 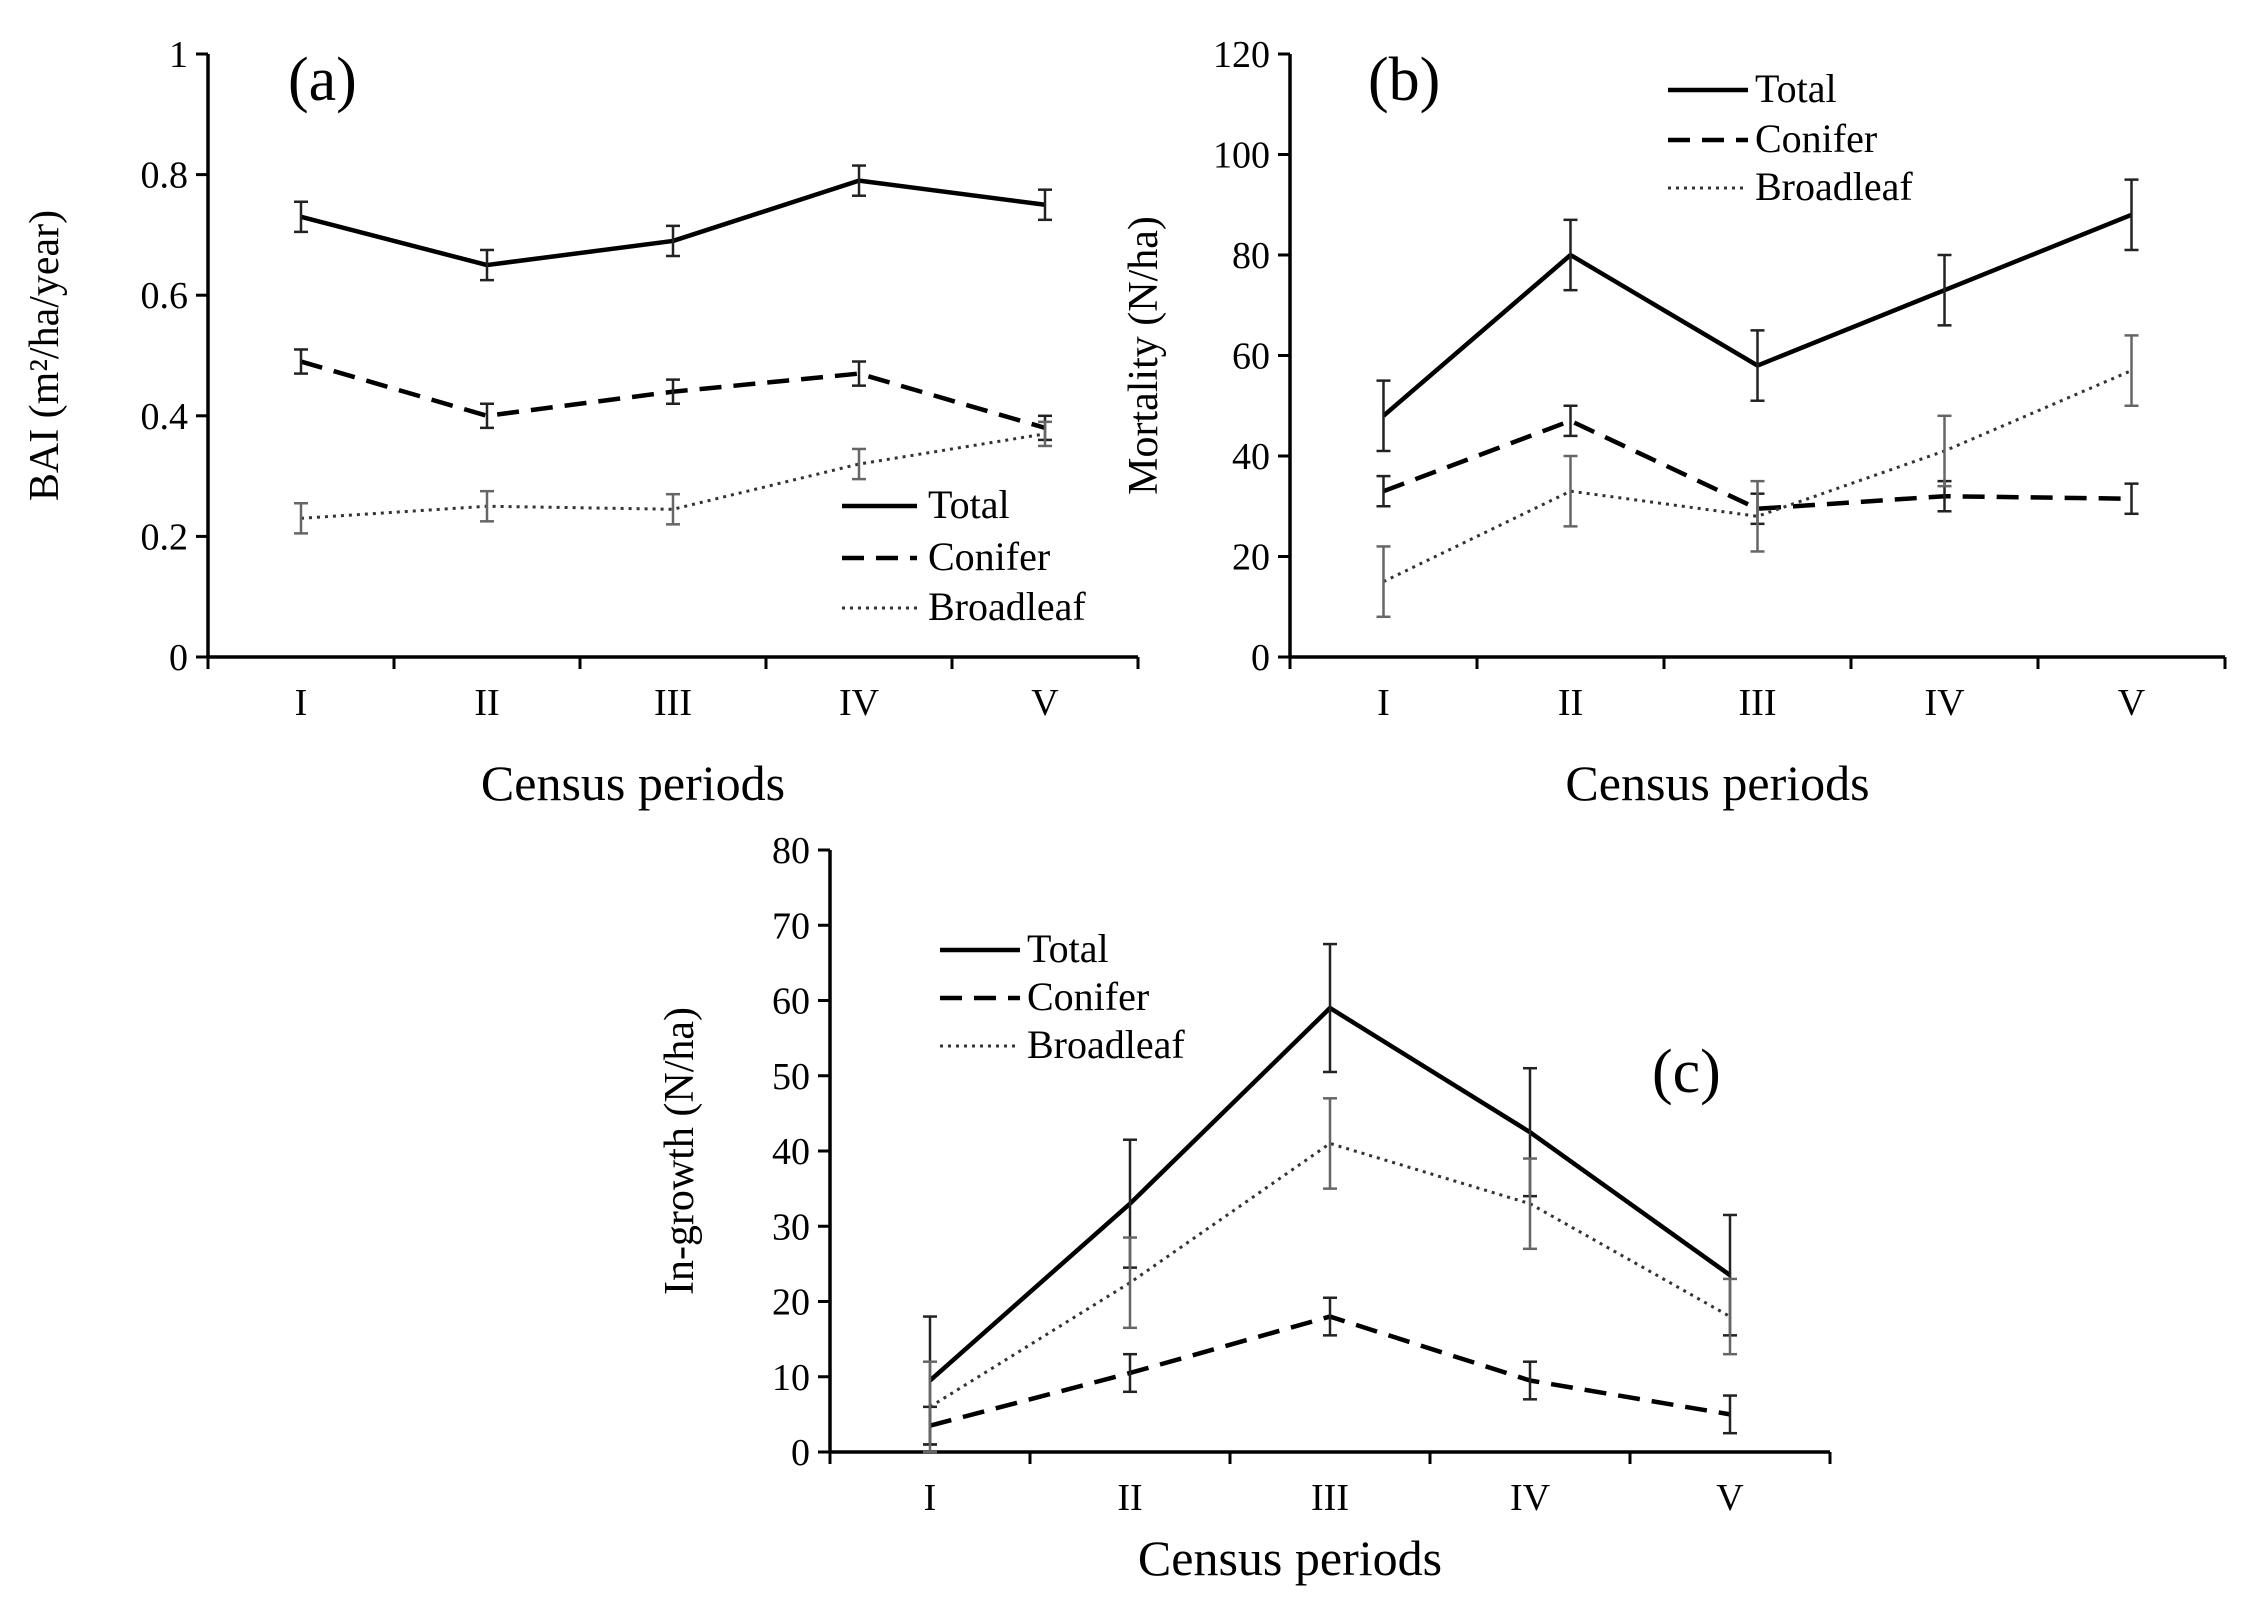 What do you see at coordinates (680, 1151) in the screenshot?
I see `y-axis-label: In-growth (N/ha)` at bounding box center [680, 1151].